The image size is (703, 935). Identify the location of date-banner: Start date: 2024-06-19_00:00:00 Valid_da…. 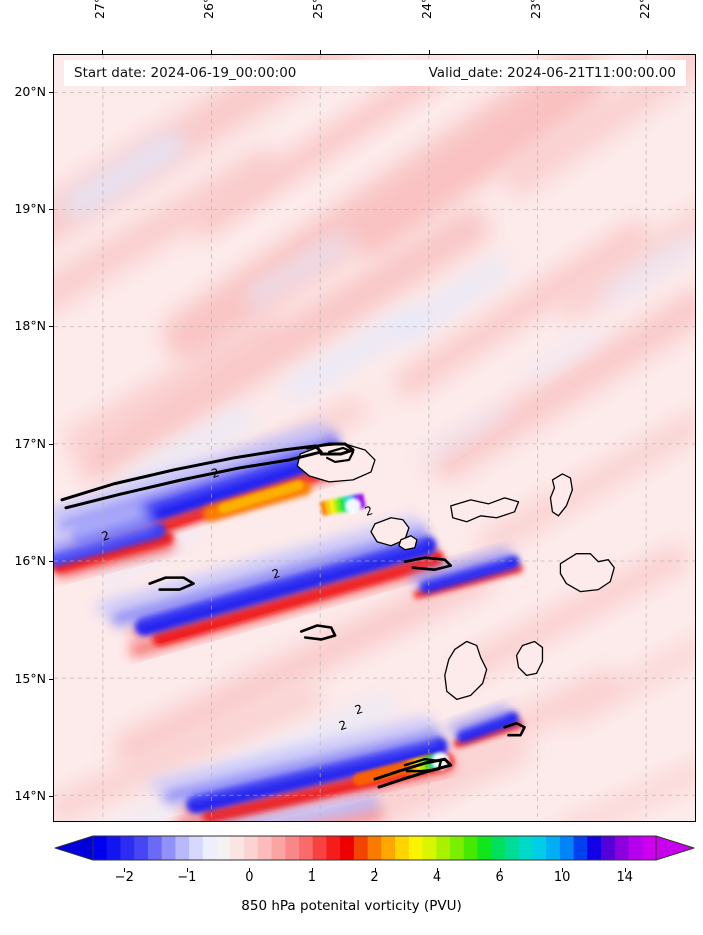
(375, 73).